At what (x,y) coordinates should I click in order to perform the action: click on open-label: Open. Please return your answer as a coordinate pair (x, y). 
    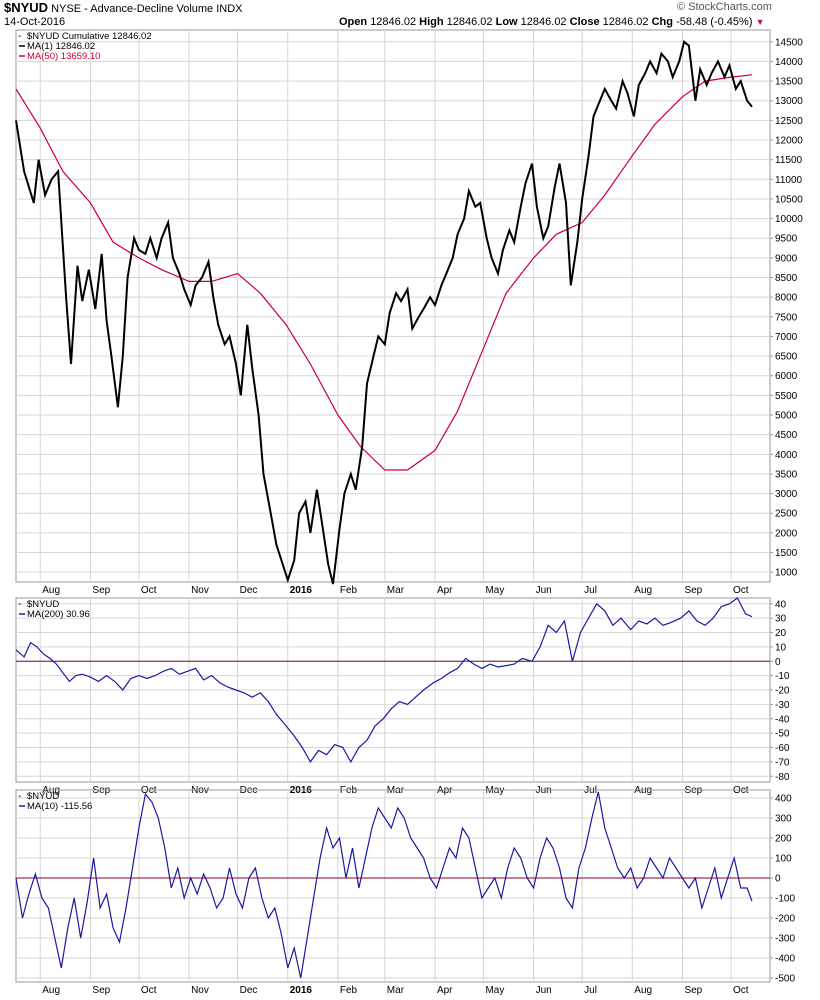
    Looking at the image, I should click on (353, 22).